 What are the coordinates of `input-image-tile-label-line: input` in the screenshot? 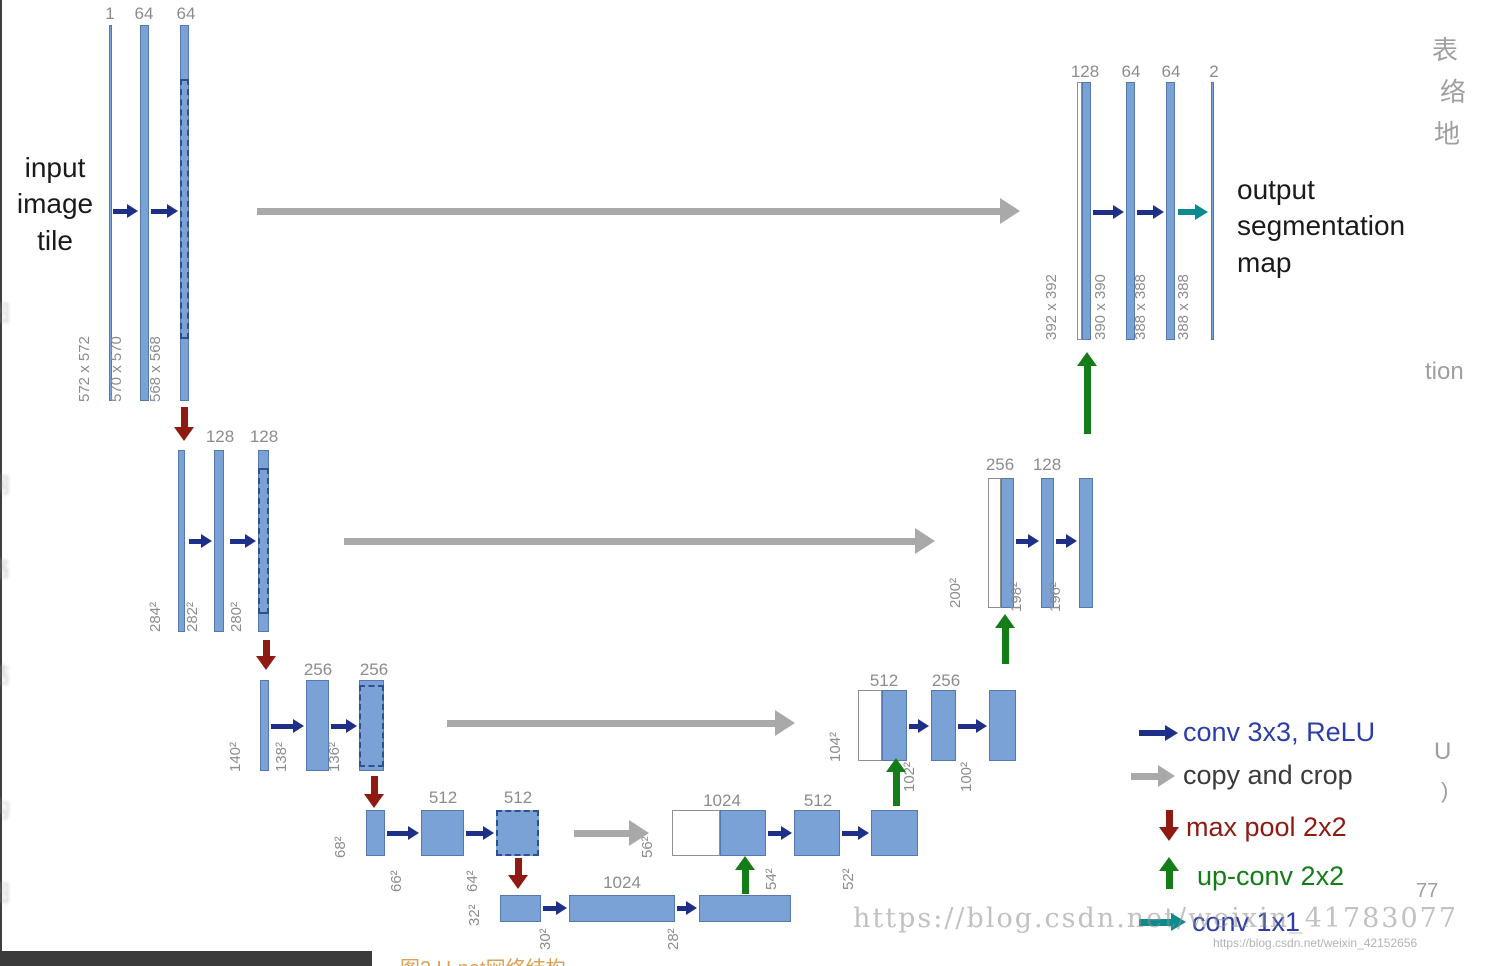 It's located at (55, 167).